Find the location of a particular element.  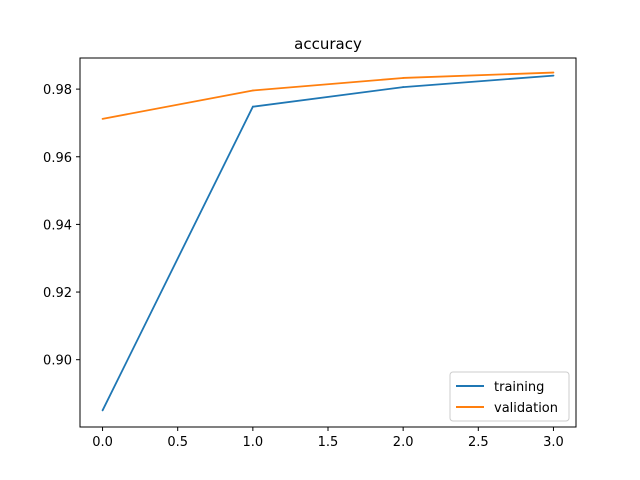

x-tick-label: 0.5 is located at coordinates (177, 442).